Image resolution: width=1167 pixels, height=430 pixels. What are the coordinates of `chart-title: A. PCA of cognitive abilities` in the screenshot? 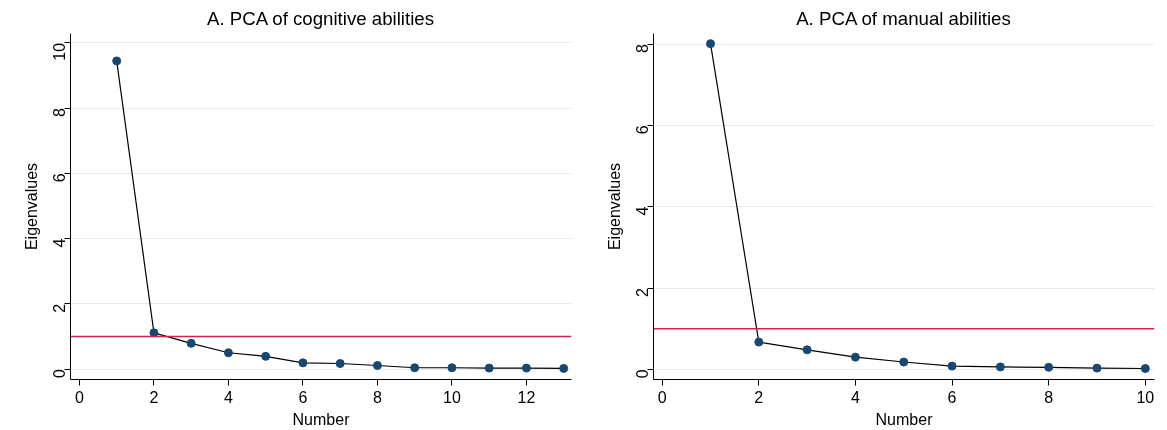 It's located at (320, 18).